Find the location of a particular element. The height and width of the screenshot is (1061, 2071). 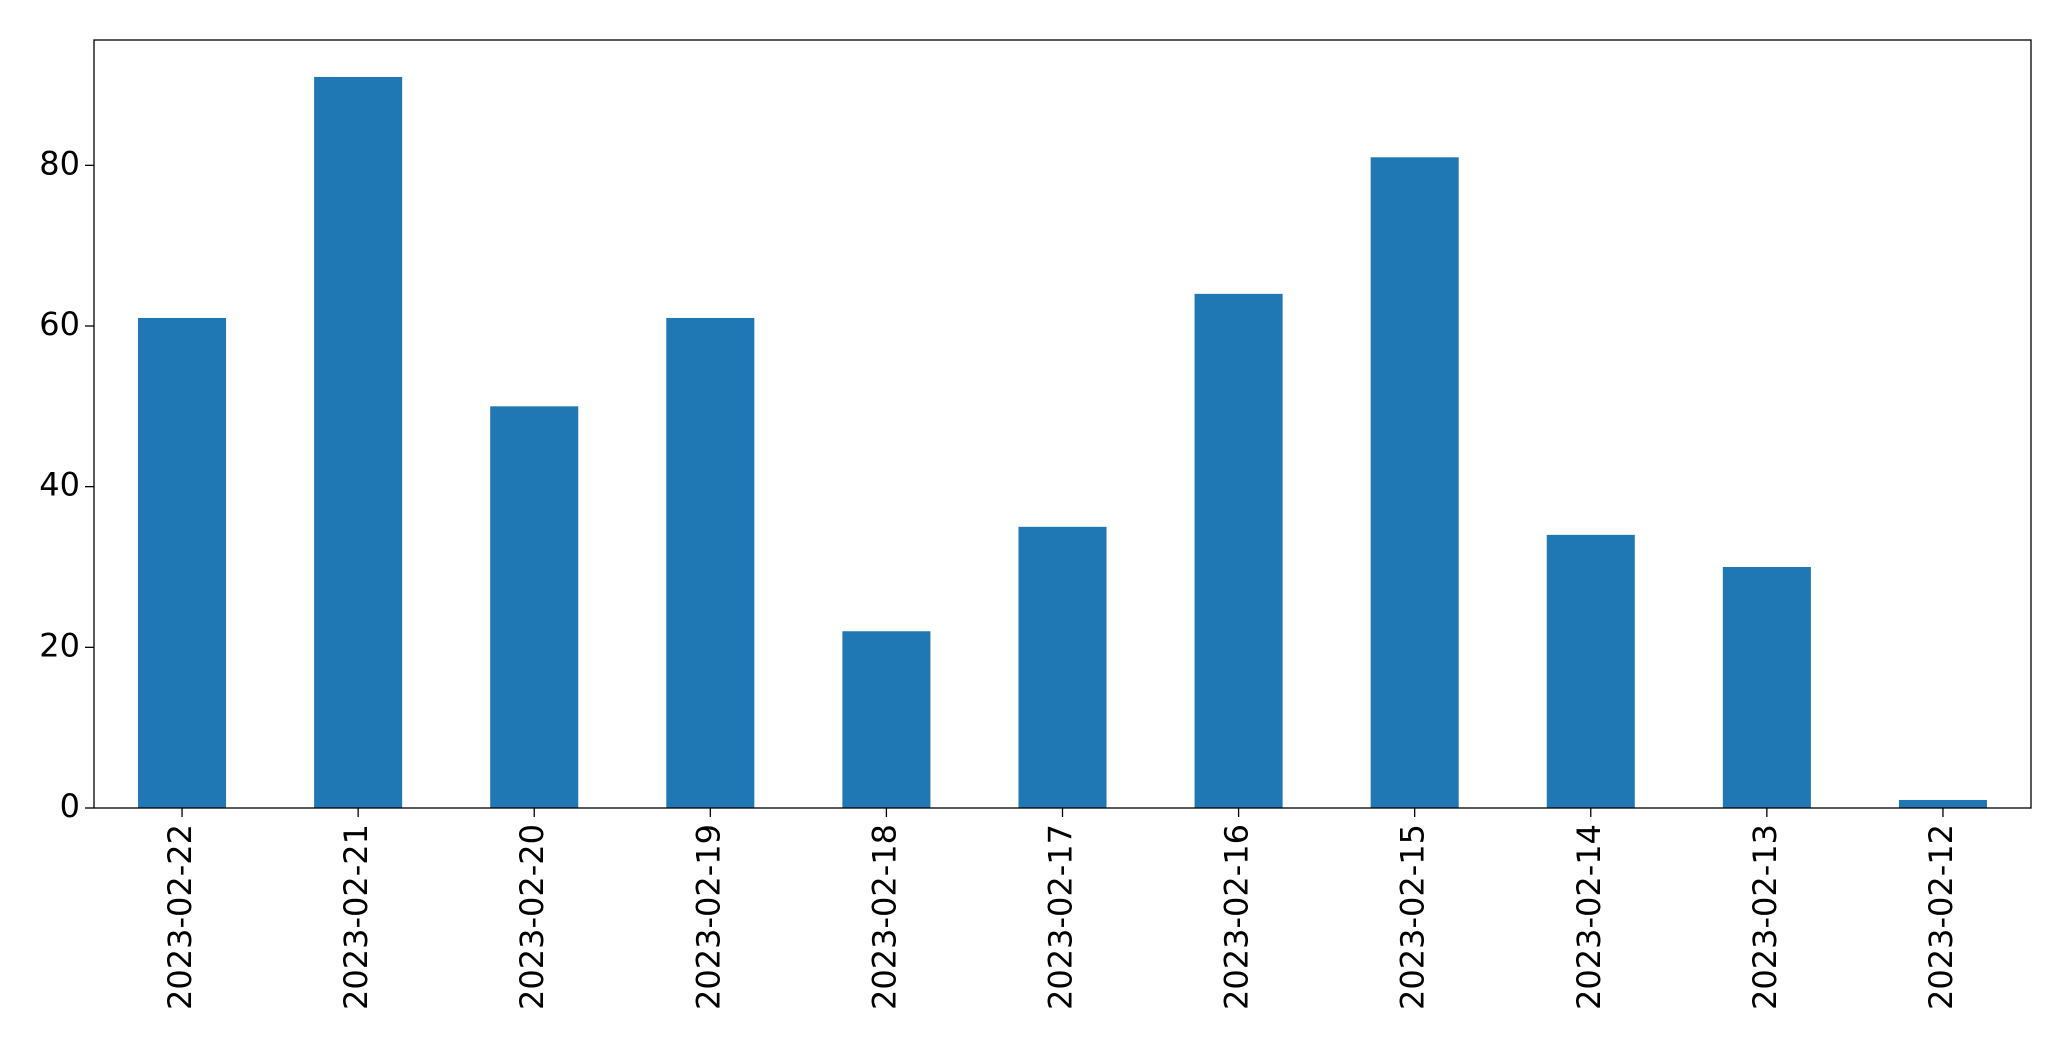

x-tick-label: 2023-02-18 is located at coordinates (884, 917).